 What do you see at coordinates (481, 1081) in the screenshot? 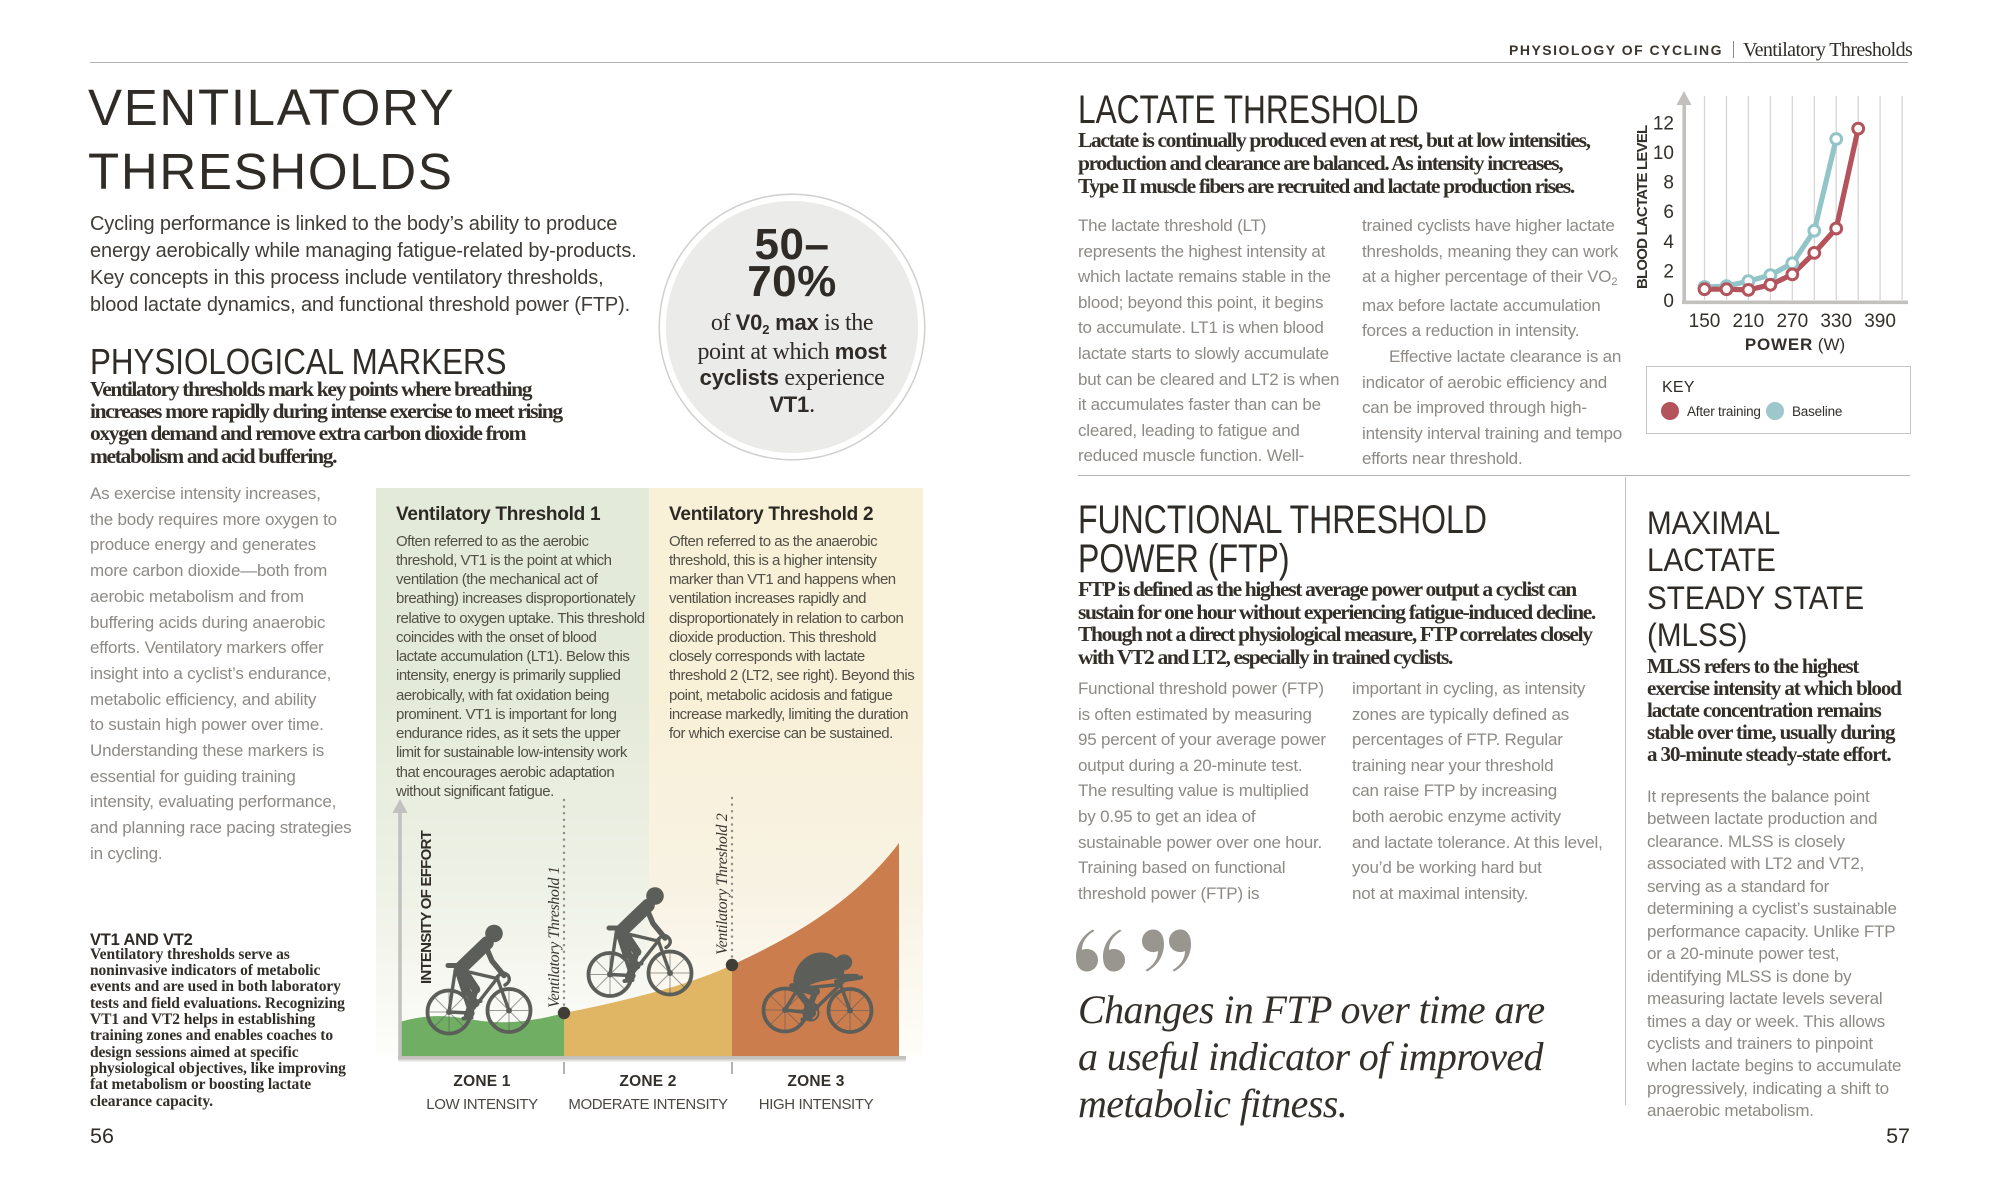
I see `svg-text: ZONE 1` at bounding box center [481, 1081].